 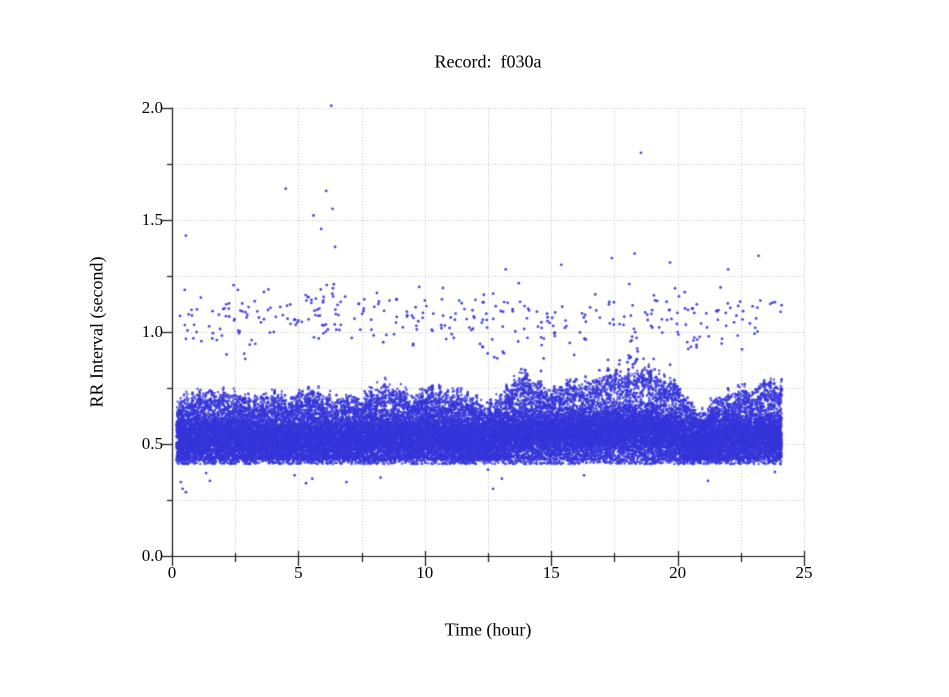 I want to click on y-axis-title: RR Interval (second), so click(x=96, y=332).